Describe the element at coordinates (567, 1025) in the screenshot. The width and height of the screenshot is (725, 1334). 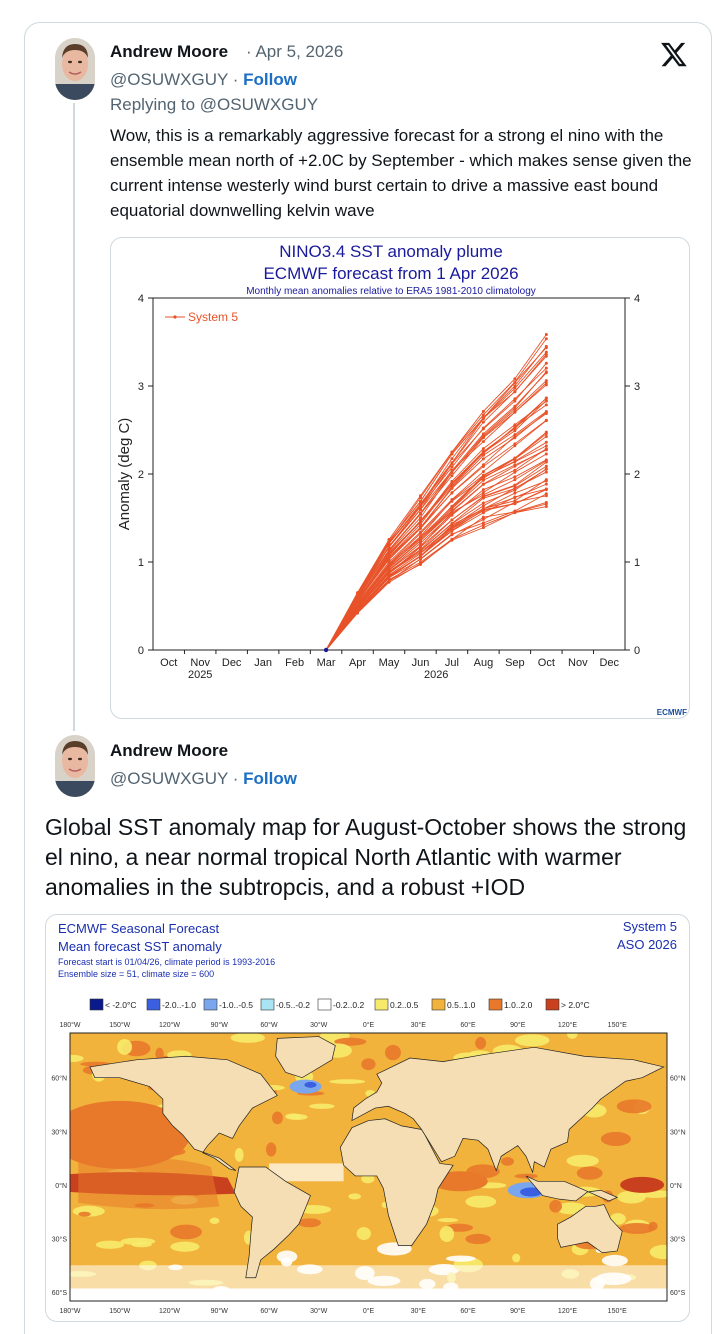
I see `lon-label-top: 120°E` at that location.